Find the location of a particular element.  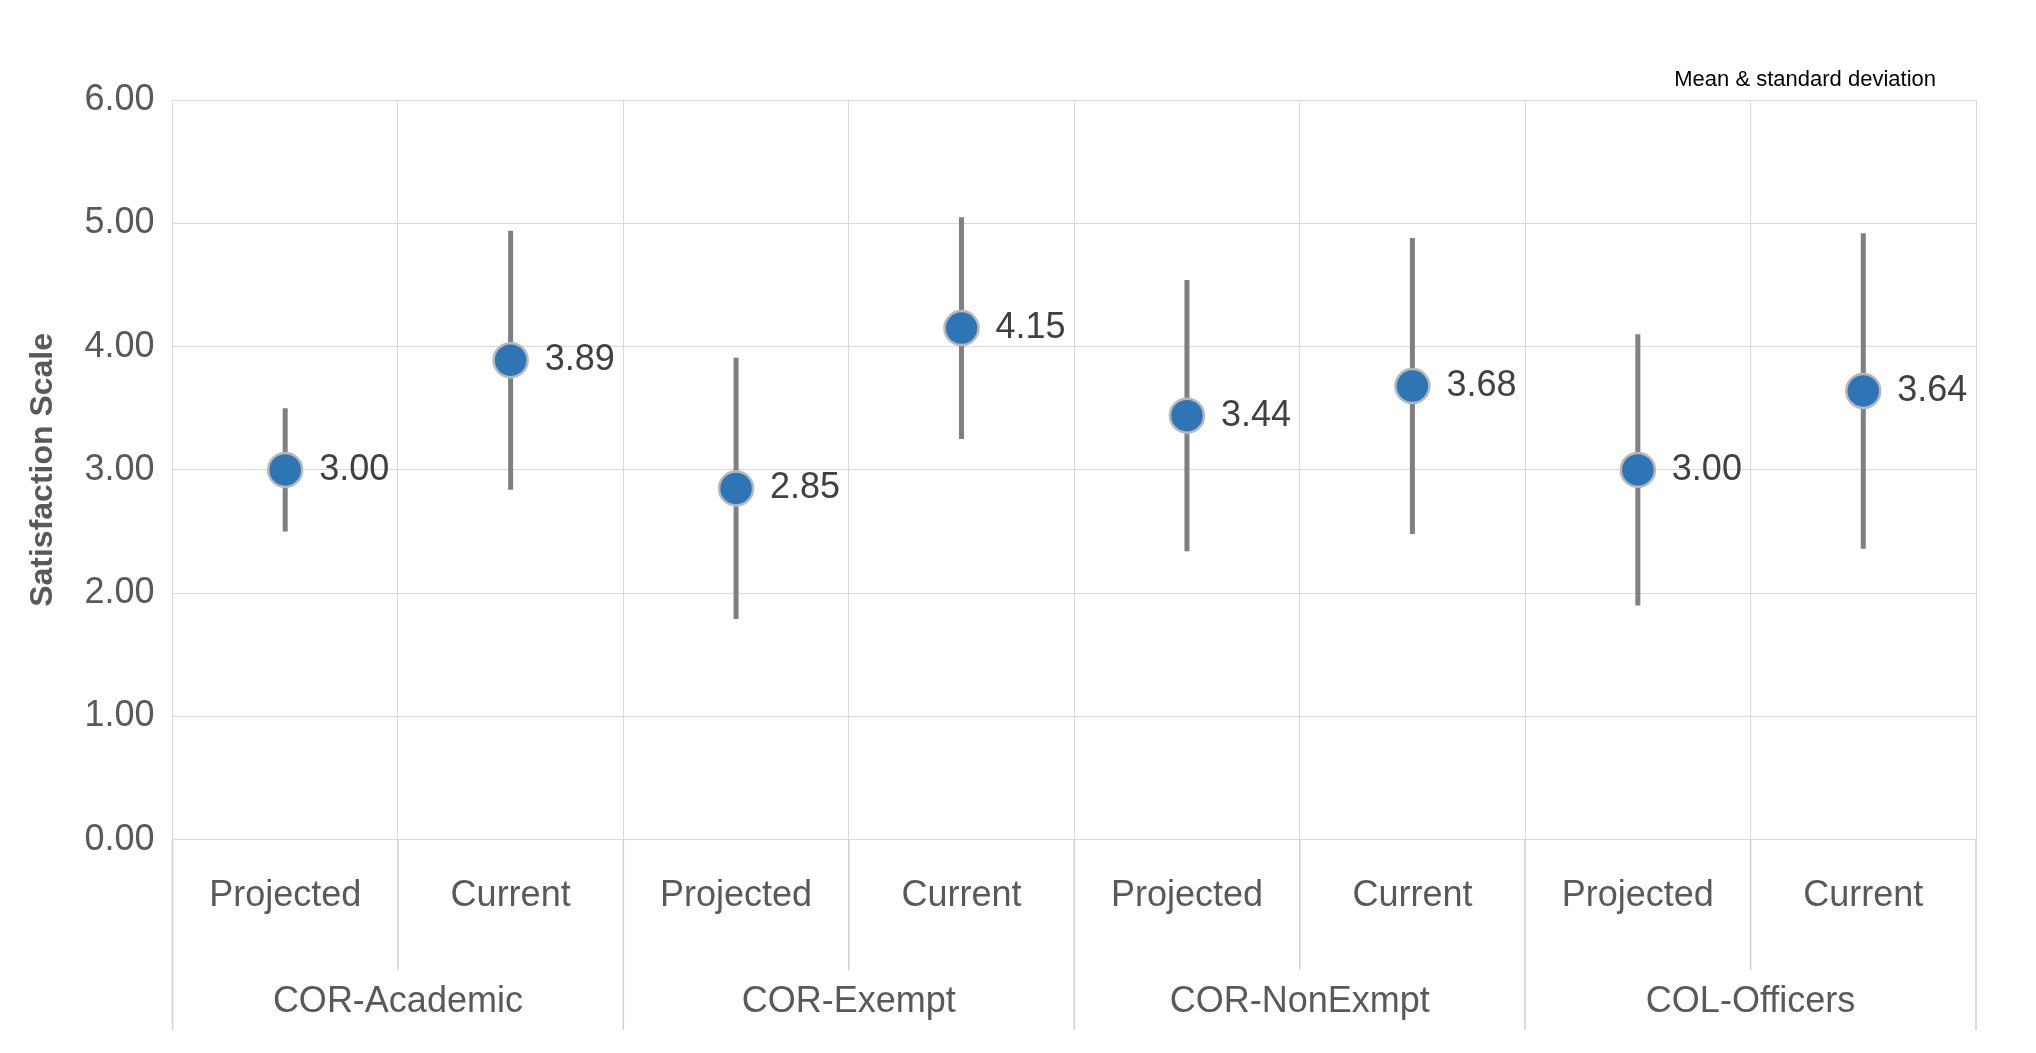

text: COL-Officers is located at coordinates (1750, 999).